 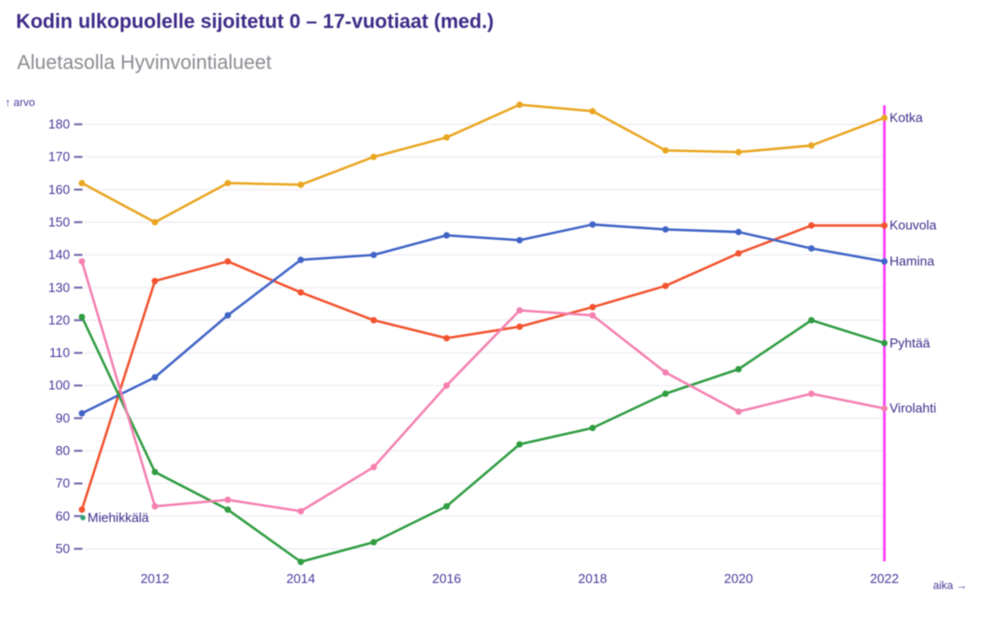 I want to click on svg-text: 140, so click(x=59, y=254).